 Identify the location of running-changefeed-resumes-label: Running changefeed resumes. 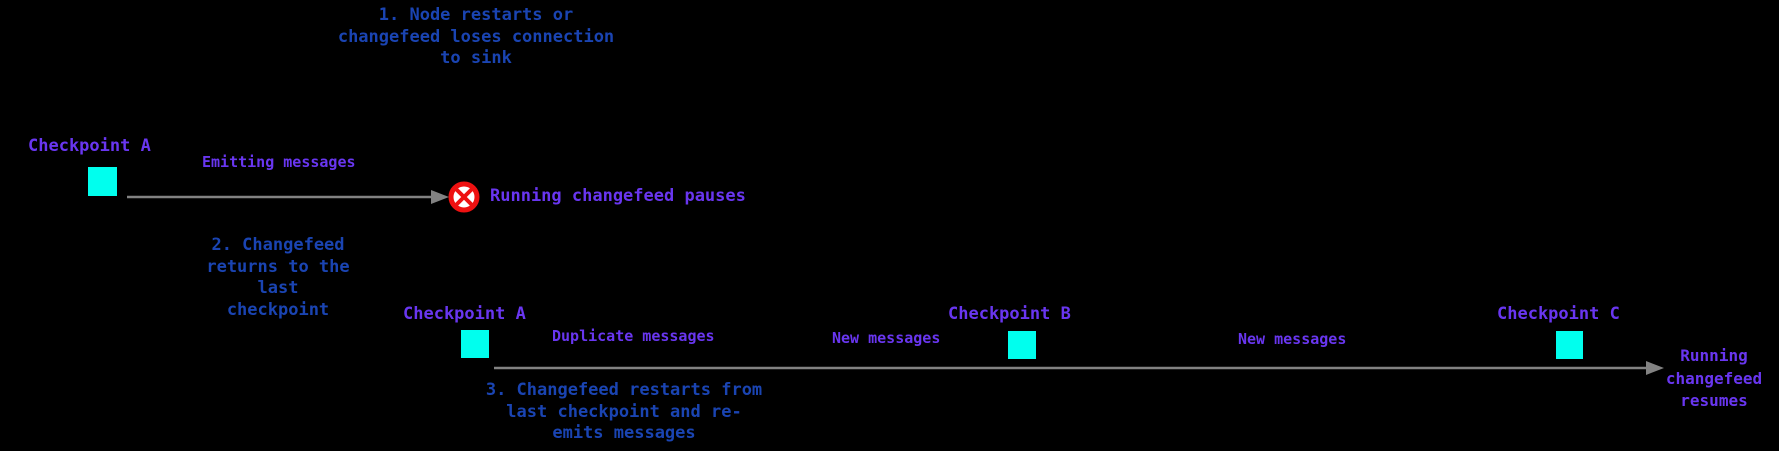
(1714, 378).